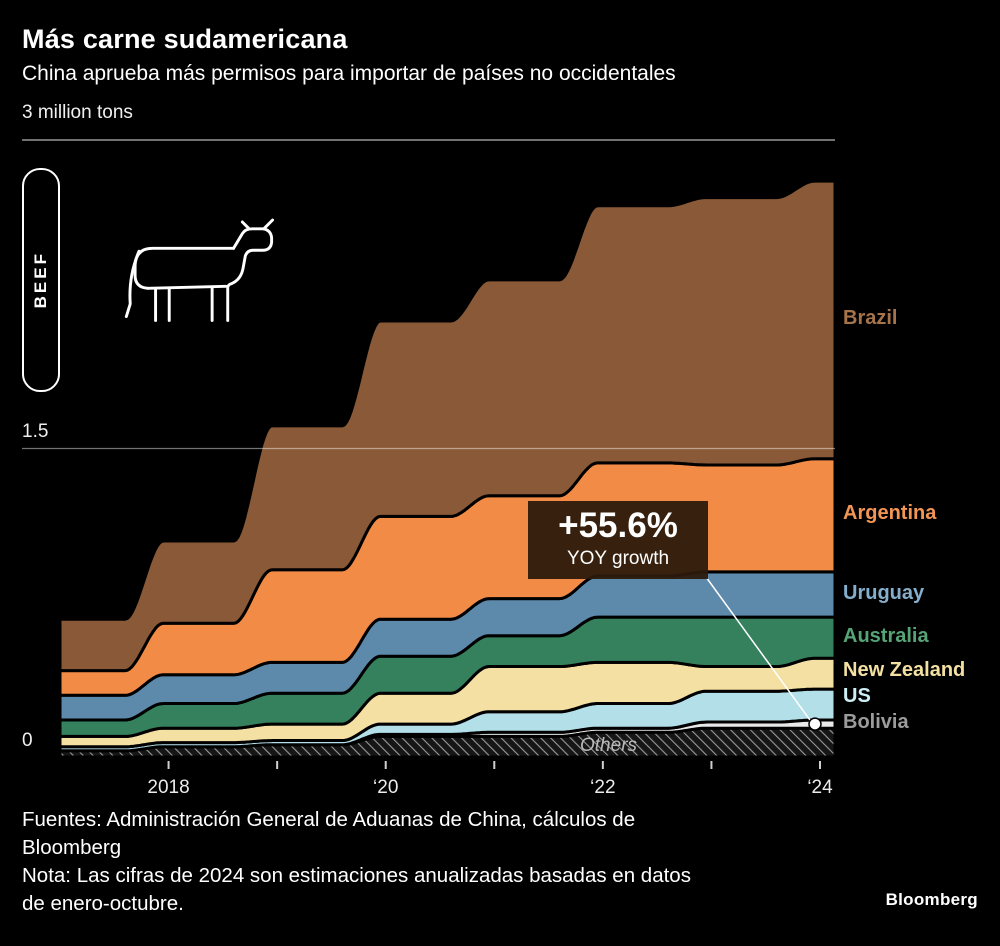 The width and height of the screenshot is (1000, 946). Describe the element at coordinates (886, 635) in the screenshot. I see `series-label-australia: Australia` at that location.